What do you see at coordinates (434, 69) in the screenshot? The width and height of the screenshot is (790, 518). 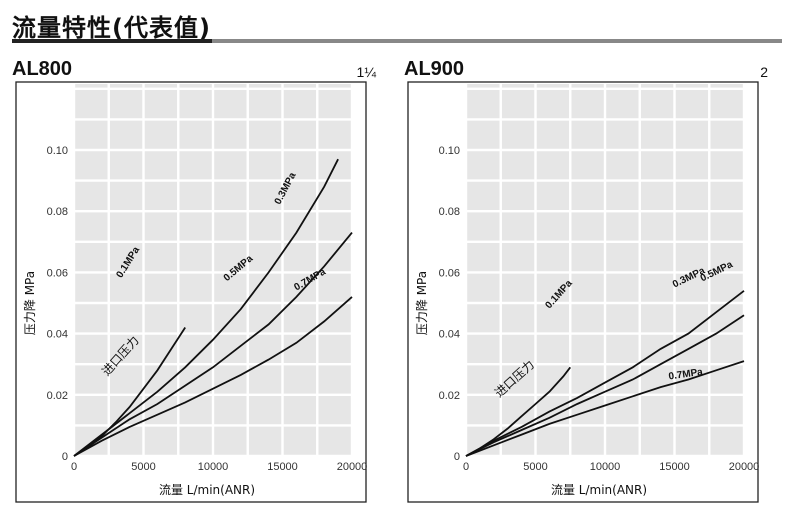 I see `chart-model-name: AL900` at bounding box center [434, 69].